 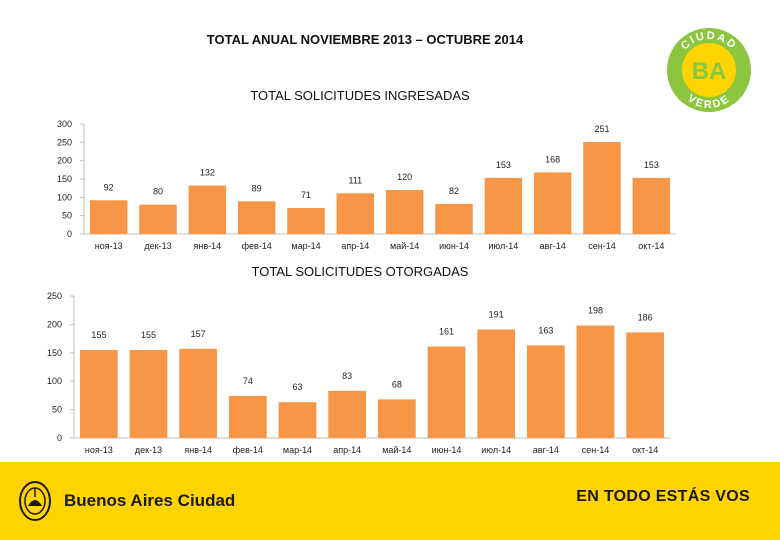 I want to click on otorgadas-data-label: 198, so click(x=595, y=311).